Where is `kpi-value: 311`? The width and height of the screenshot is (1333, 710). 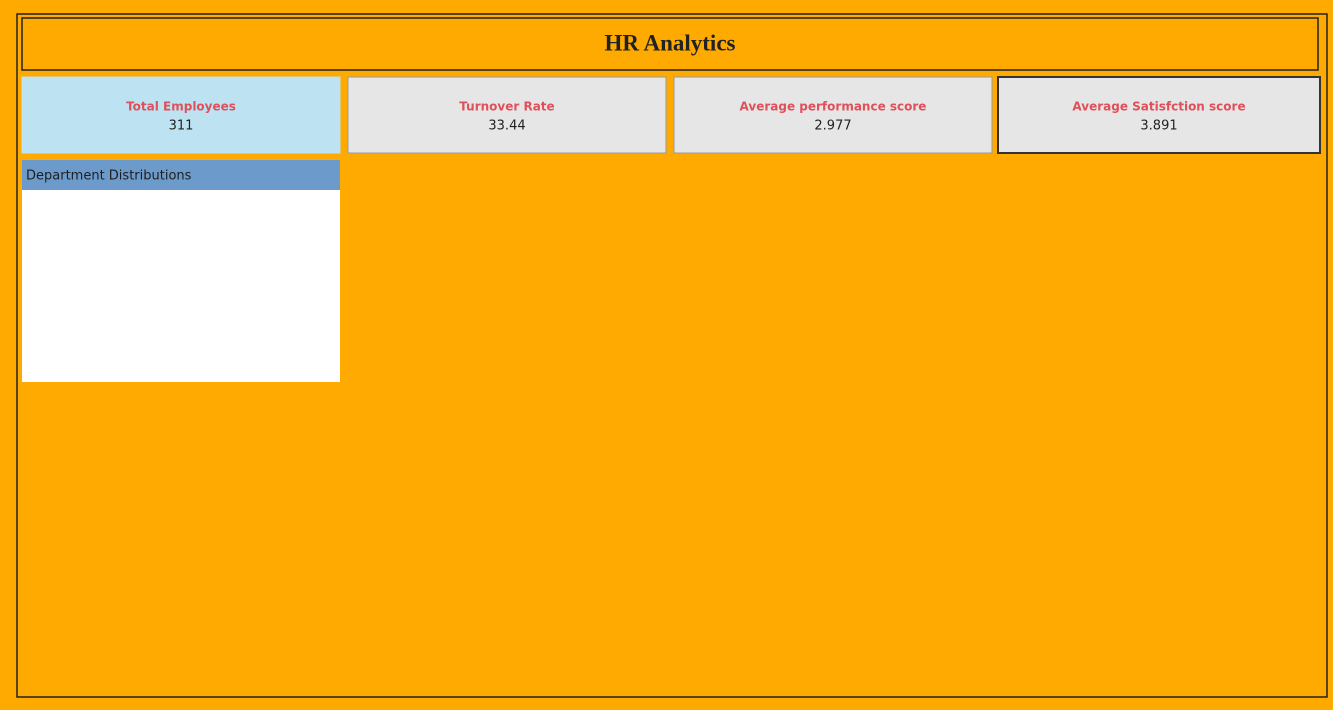
kpi-value: 311 is located at coordinates (181, 126).